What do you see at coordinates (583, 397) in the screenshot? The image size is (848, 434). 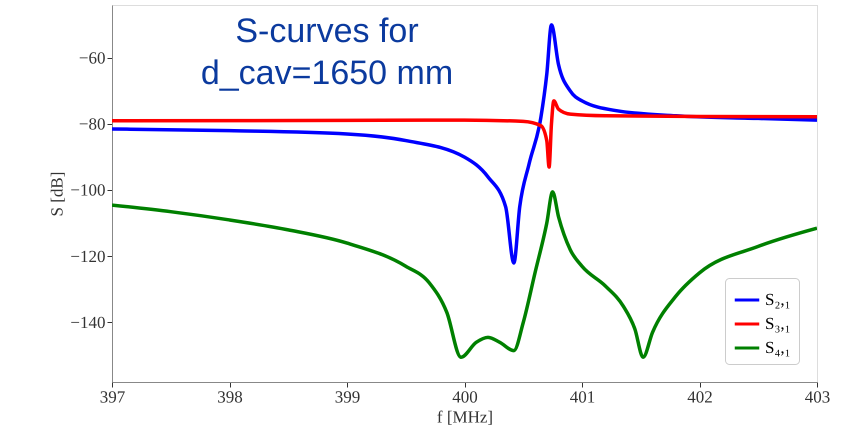 I see `x-tick-label: 401` at bounding box center [583, 397].